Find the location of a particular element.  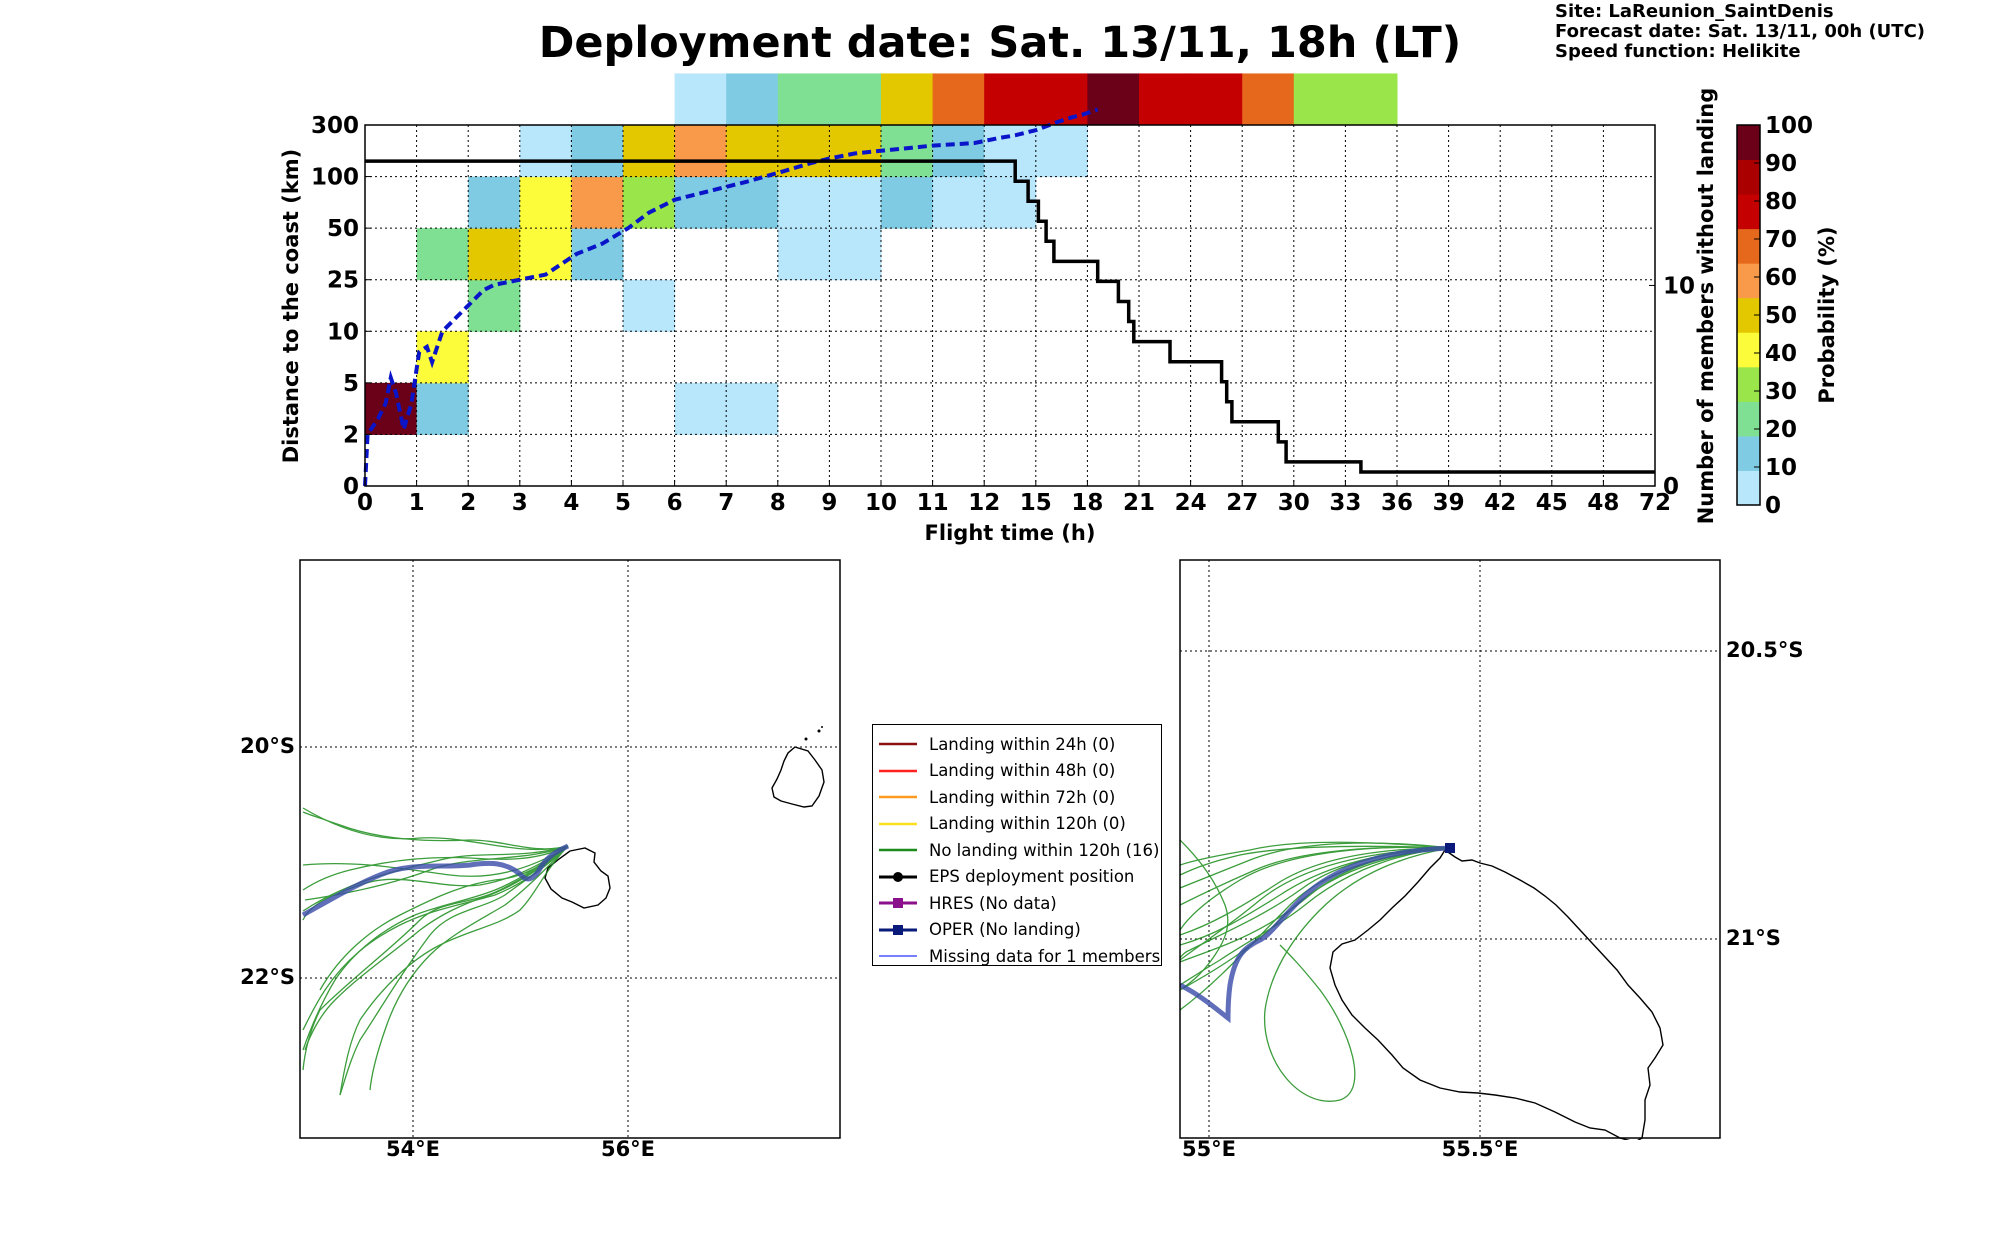

y-tick-label: 300 is located at coordinates (335, 126).